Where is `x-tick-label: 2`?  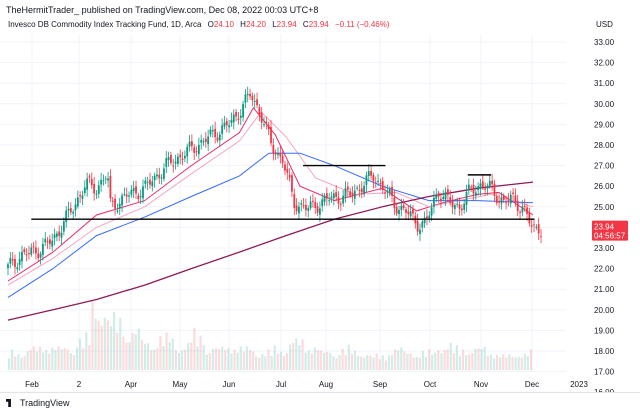
x-tick-label: 2 is located at coordinates (79, 384).